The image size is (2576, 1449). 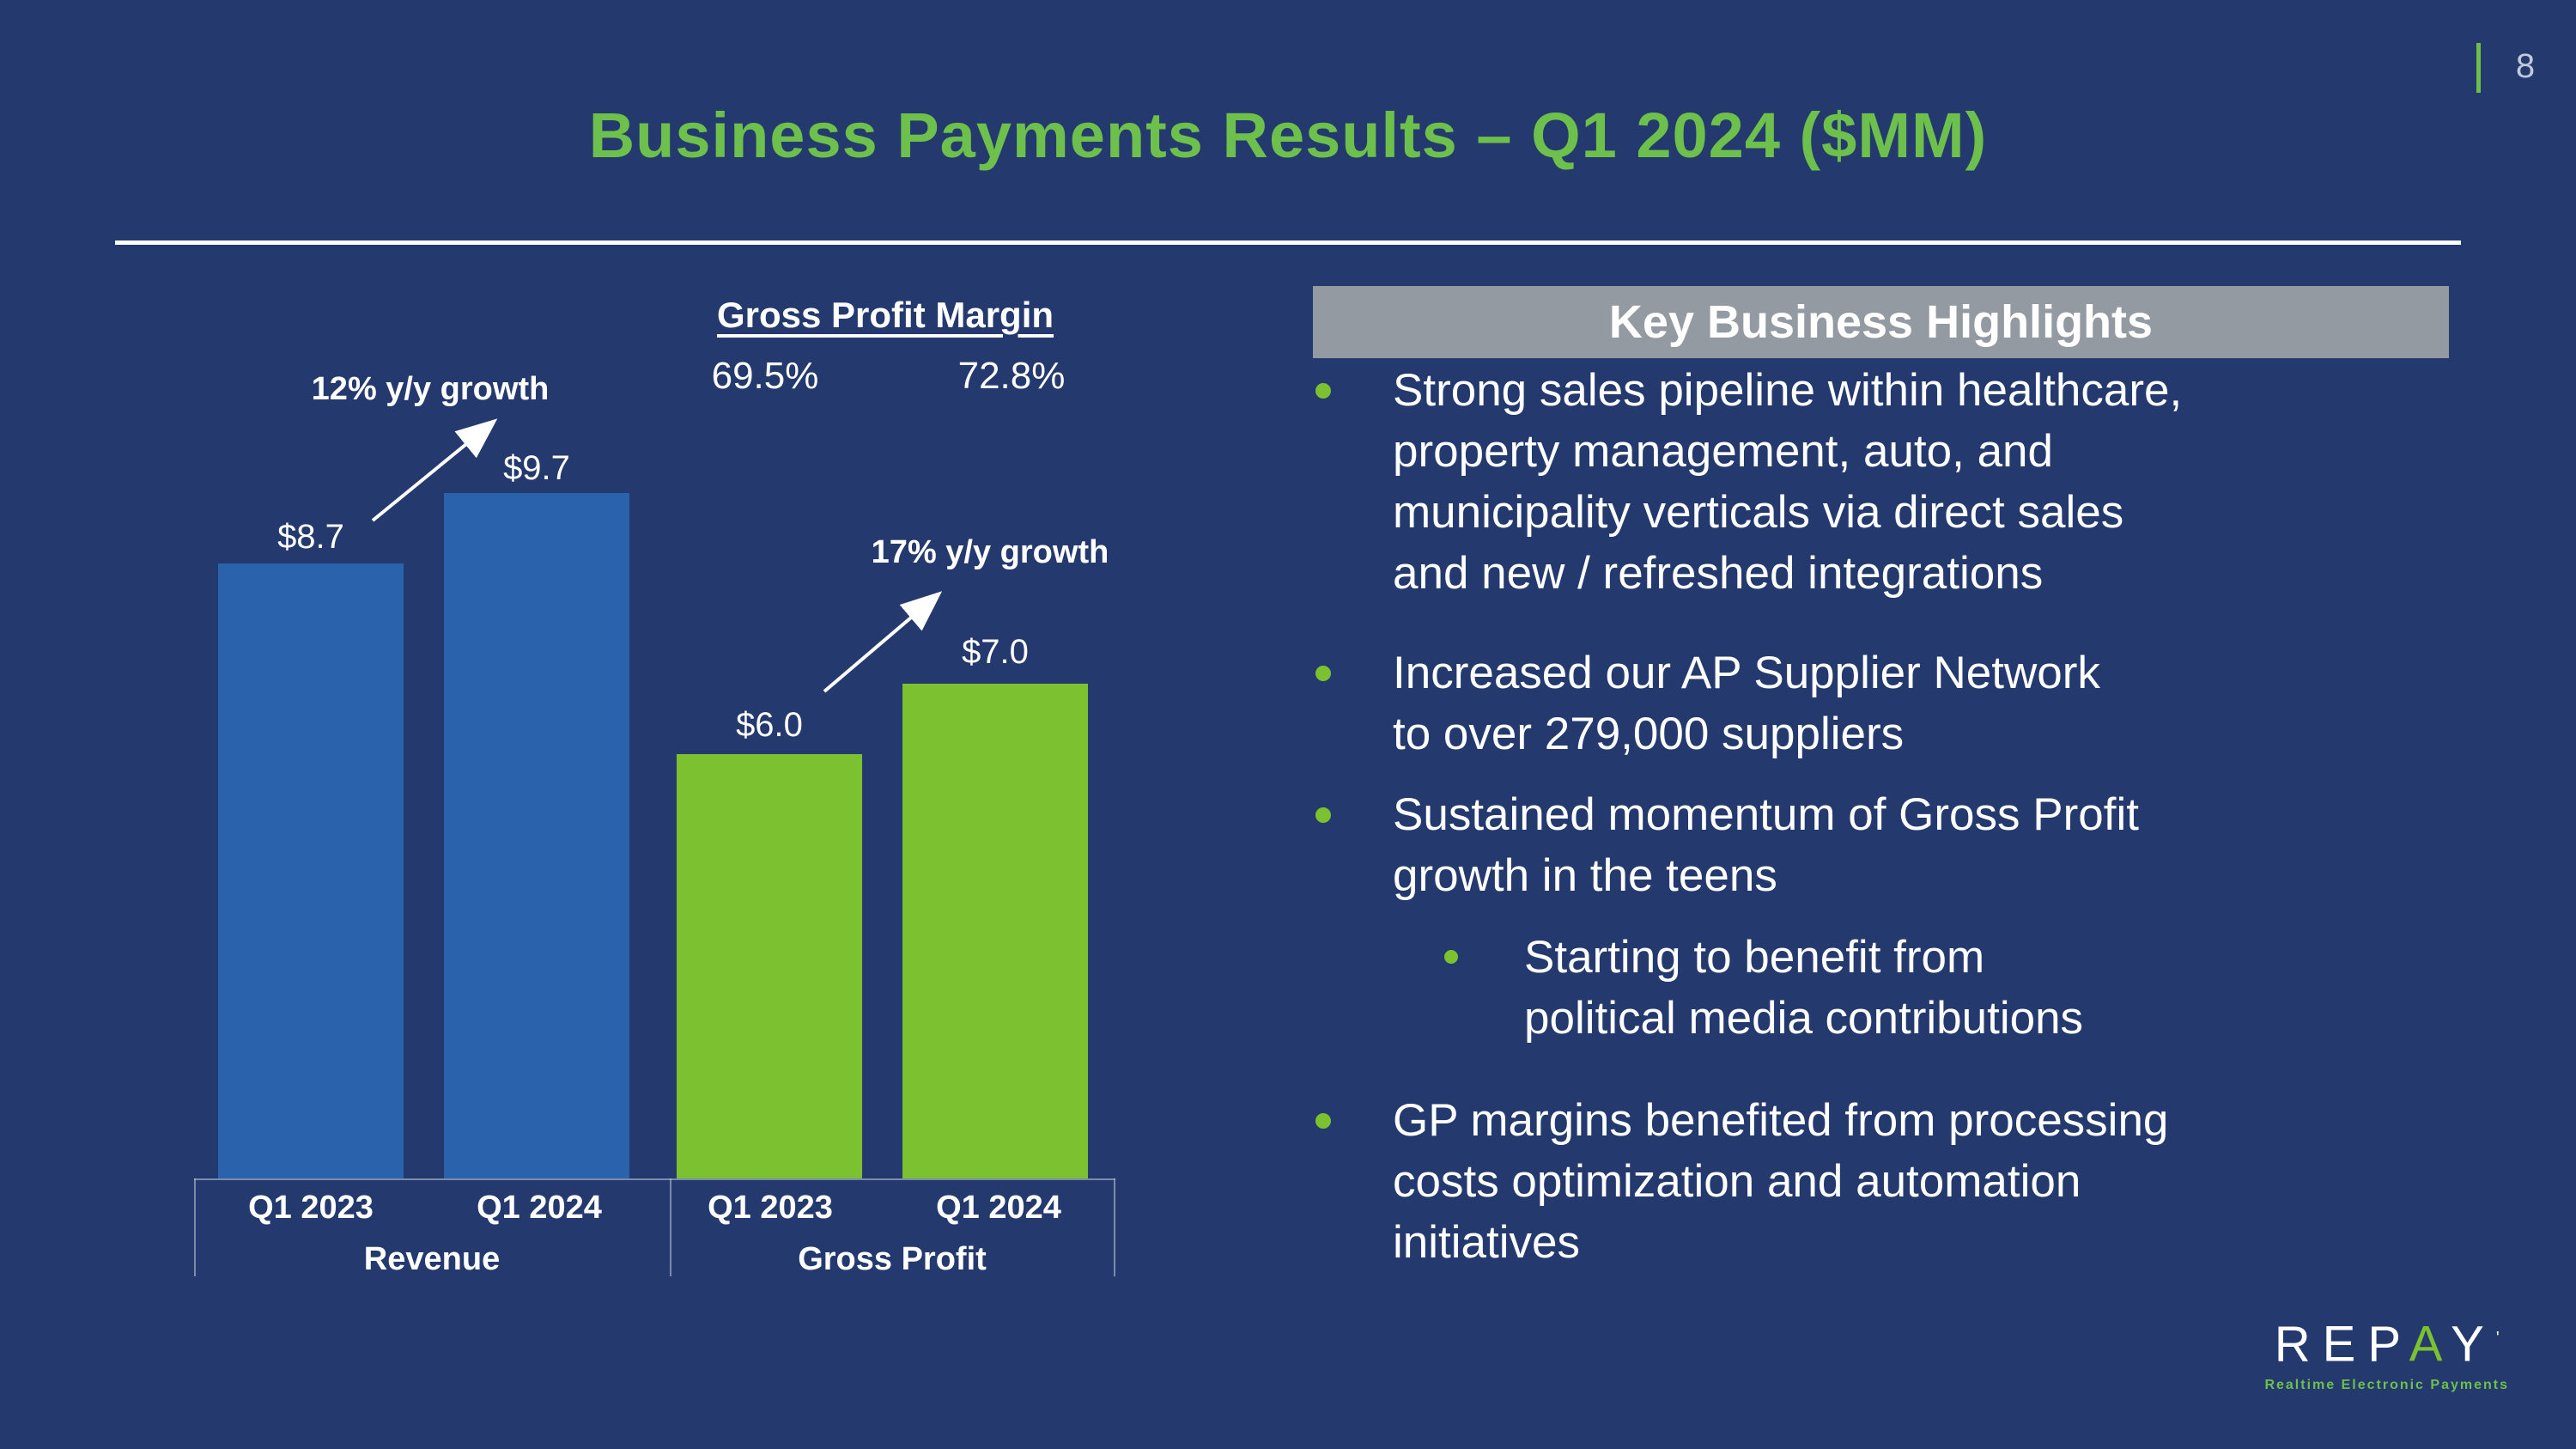 What do you see at coordinates (654, 1179) in the screenshot?
I see `axis-baseline-rule` at bounding box center [654, 1179].